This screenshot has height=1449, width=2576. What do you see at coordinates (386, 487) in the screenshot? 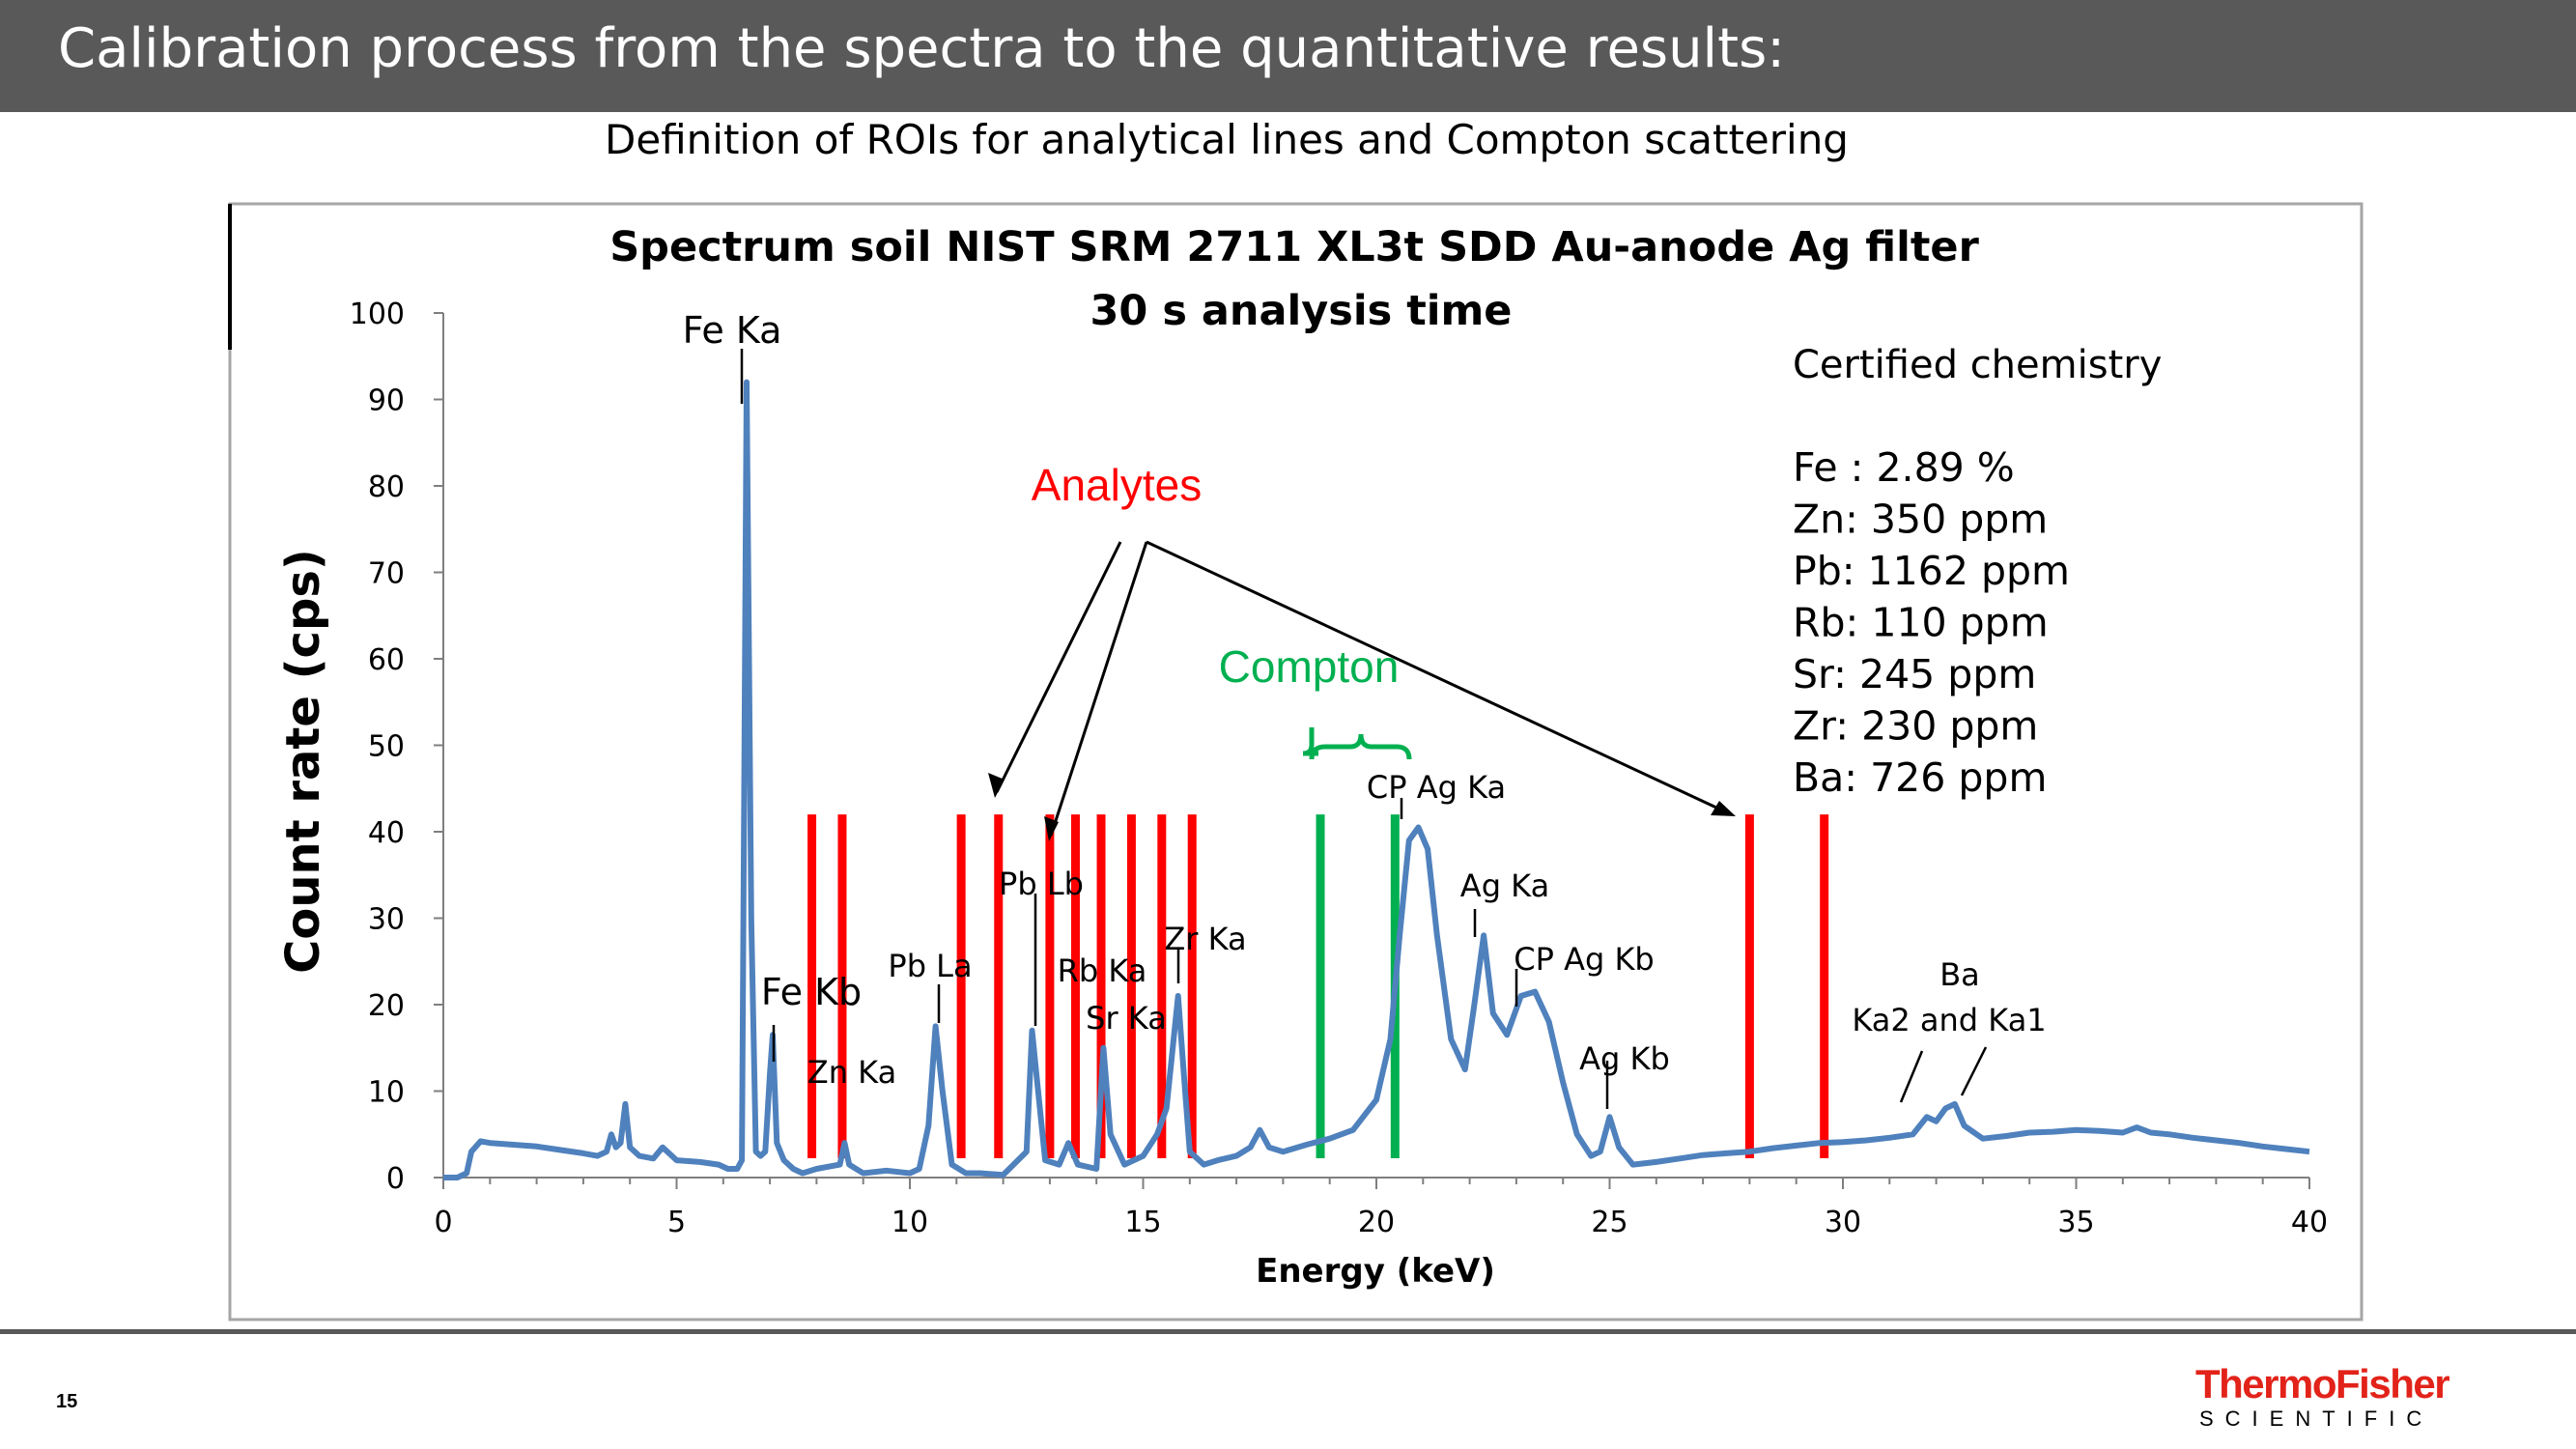
I see `y-tick-label: 80` at bounding box center [386, 487].